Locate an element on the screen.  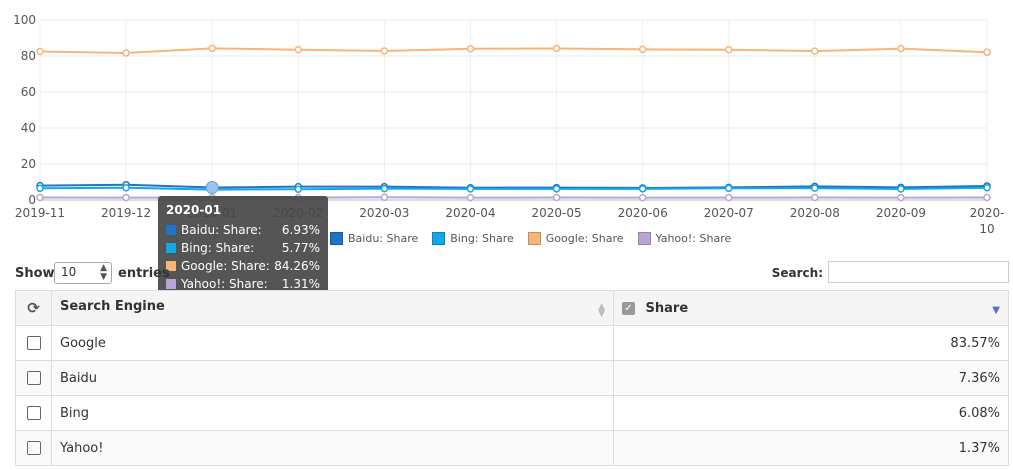
share-cell: 7.36% is located at coordinates (811, 378).